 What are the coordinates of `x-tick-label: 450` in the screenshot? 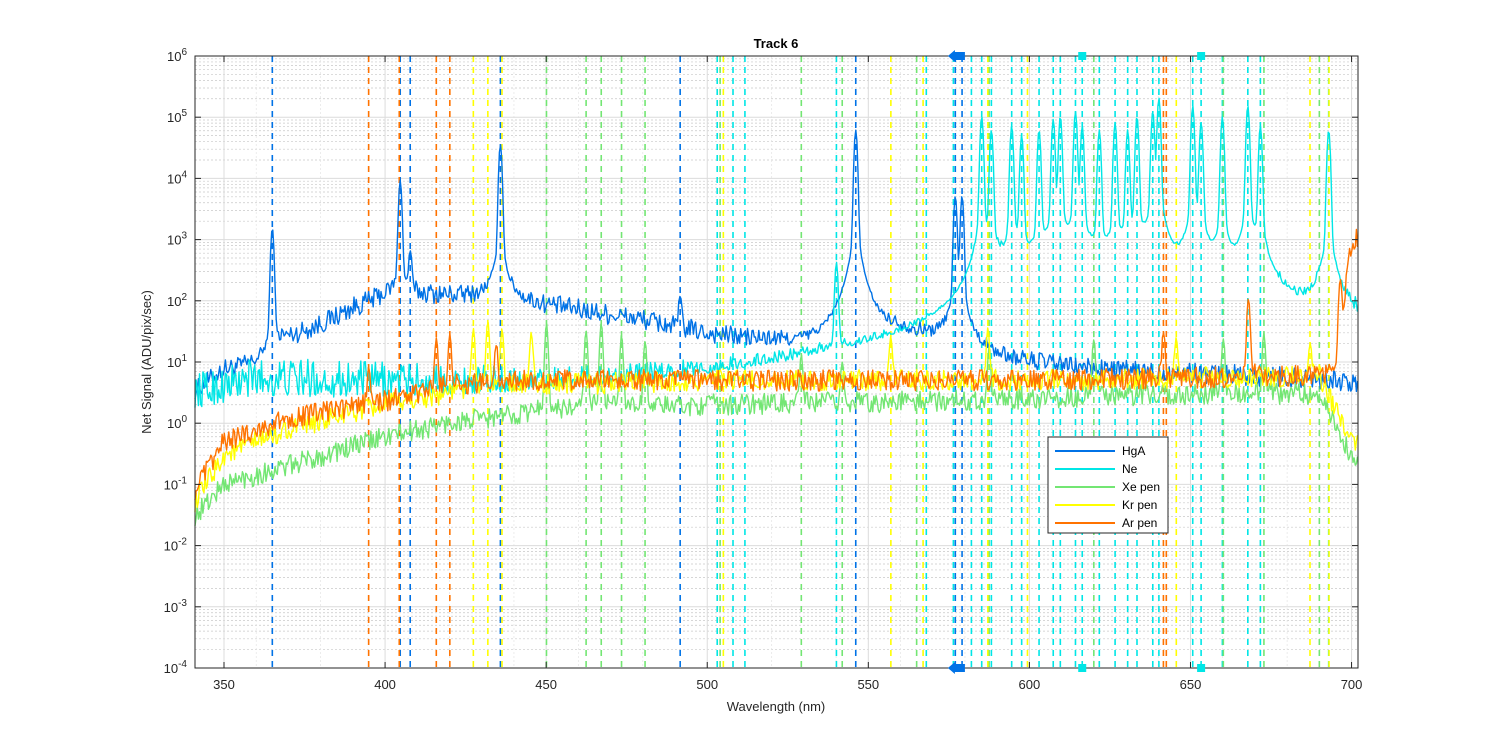 It's located at (546, 684).